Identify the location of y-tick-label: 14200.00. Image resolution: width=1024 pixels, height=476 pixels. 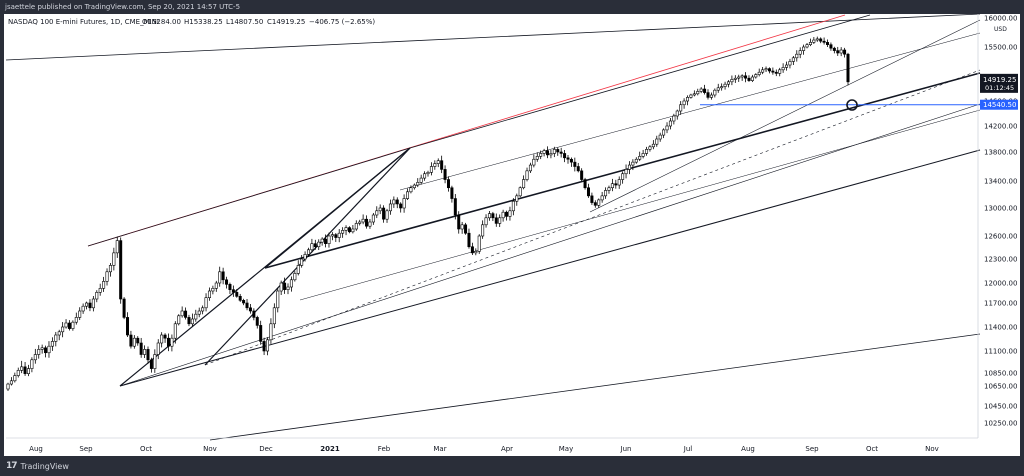
(1000, 127).